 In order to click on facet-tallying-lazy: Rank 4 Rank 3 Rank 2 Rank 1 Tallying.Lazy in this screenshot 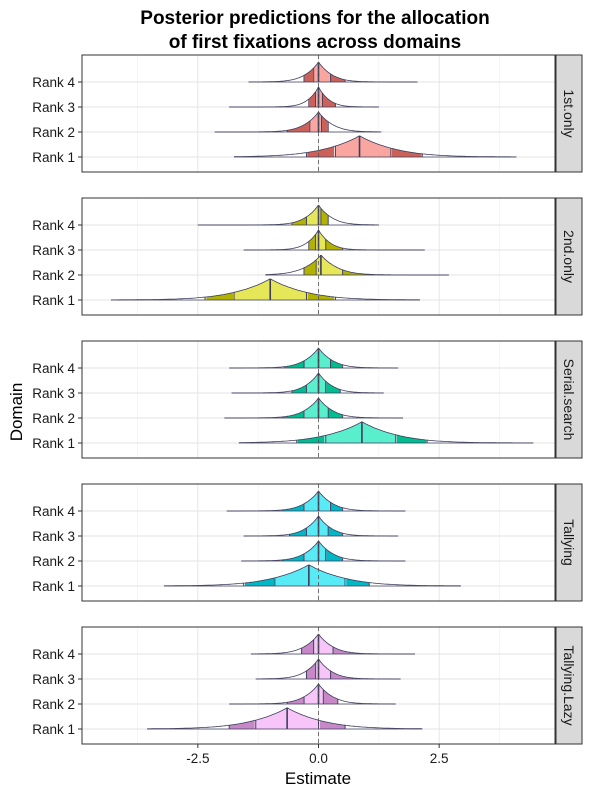, I will do `click(307, 685)`.